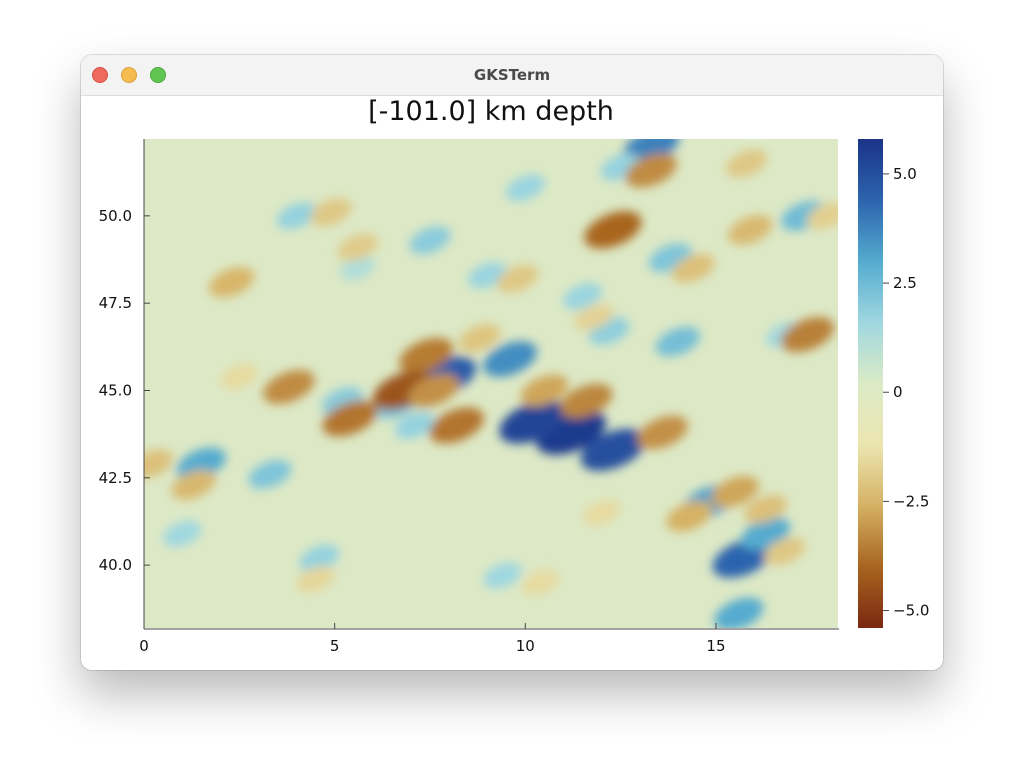  I want to click on close-window-button, so click(100, 75).